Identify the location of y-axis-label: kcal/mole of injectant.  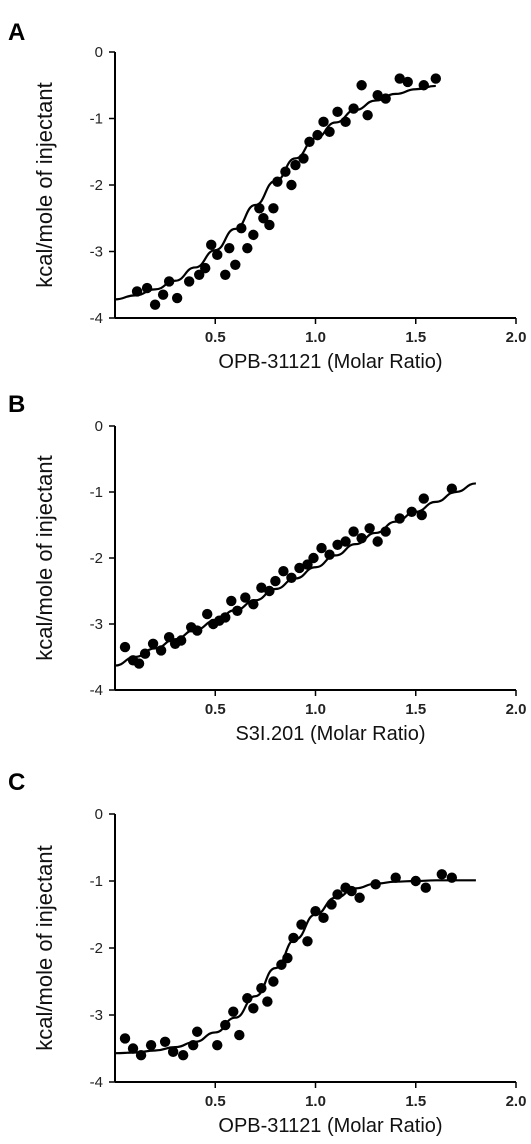
(44, 557).